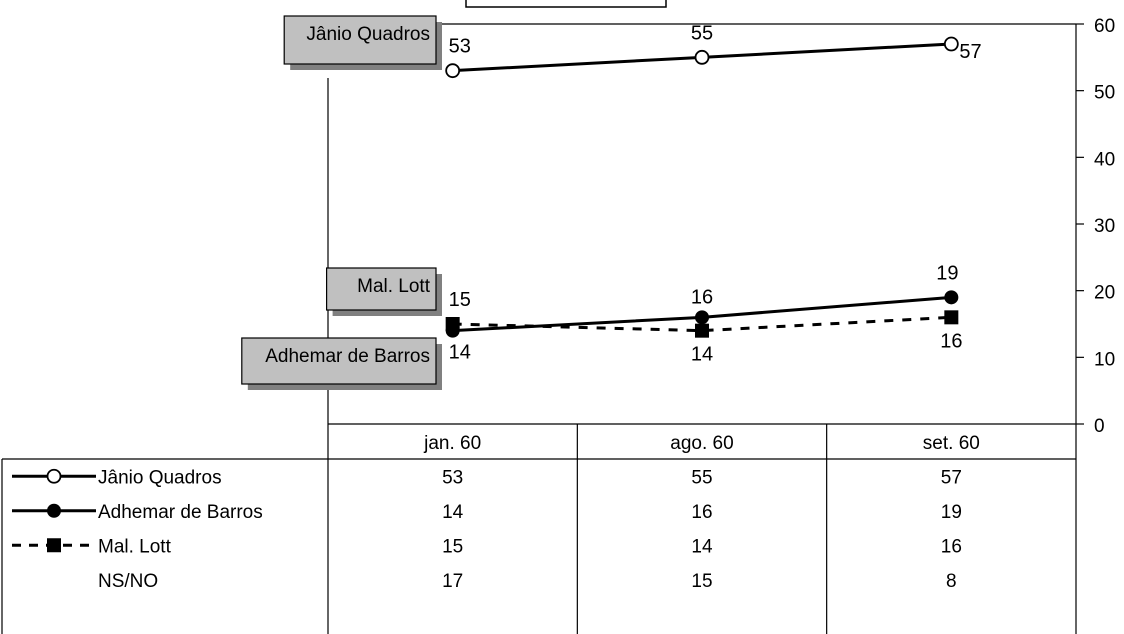 This screenshot has height=634, width=1124. Describe the element at coordinates (460, 300) in the screenshot. I see `data-label-2-0: 15` at that location.